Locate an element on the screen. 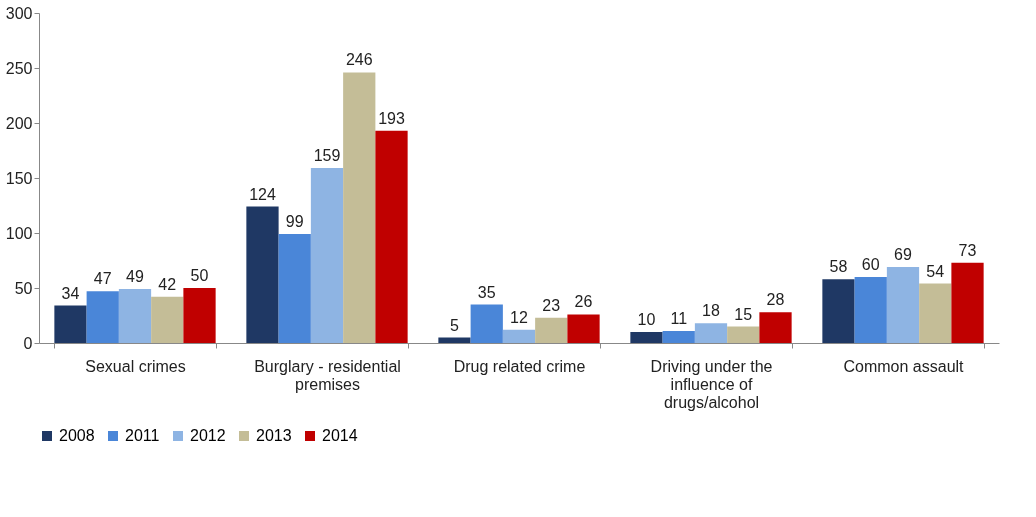 The image size is (1036, 517). data-label: 124 is located at coordinates (262, 194).